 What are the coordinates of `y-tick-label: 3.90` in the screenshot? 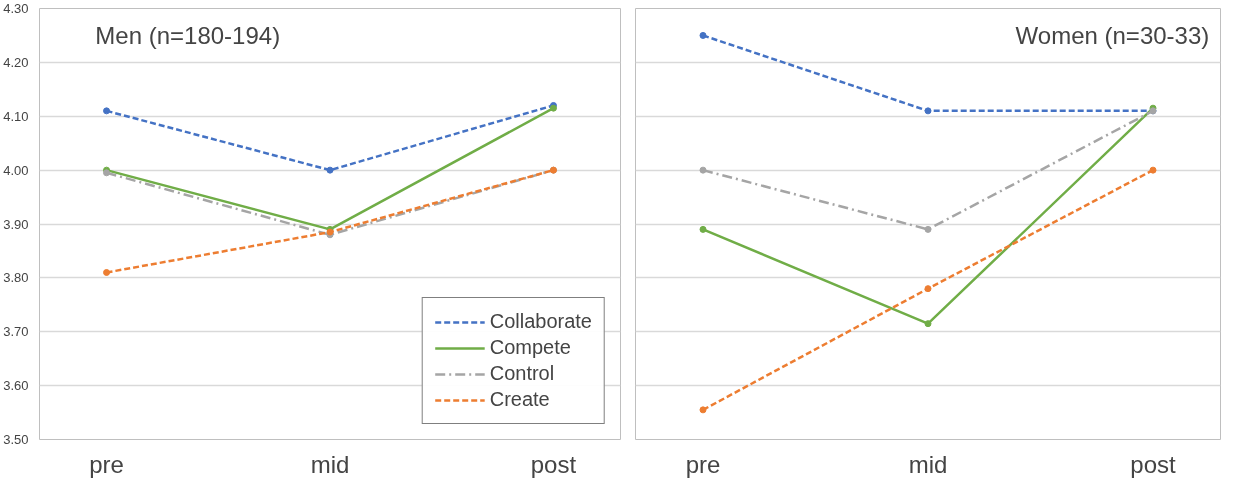 It's located at (16, 224).